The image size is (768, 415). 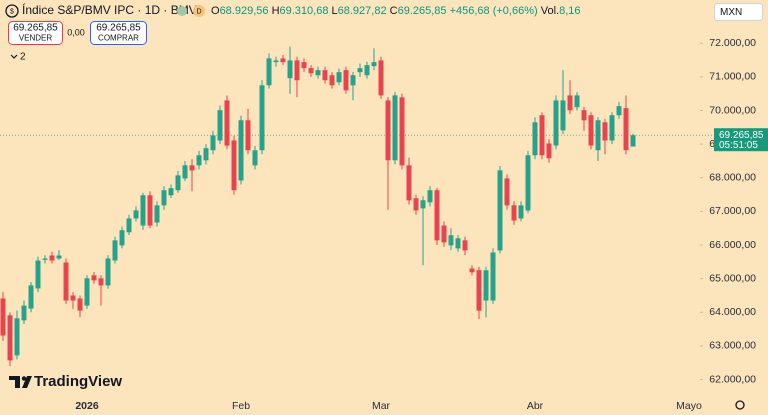 What do you see at coordinates (276, 11) in the screenshot?
I see `ohlc-key: H` at bounding box center [276, 11].